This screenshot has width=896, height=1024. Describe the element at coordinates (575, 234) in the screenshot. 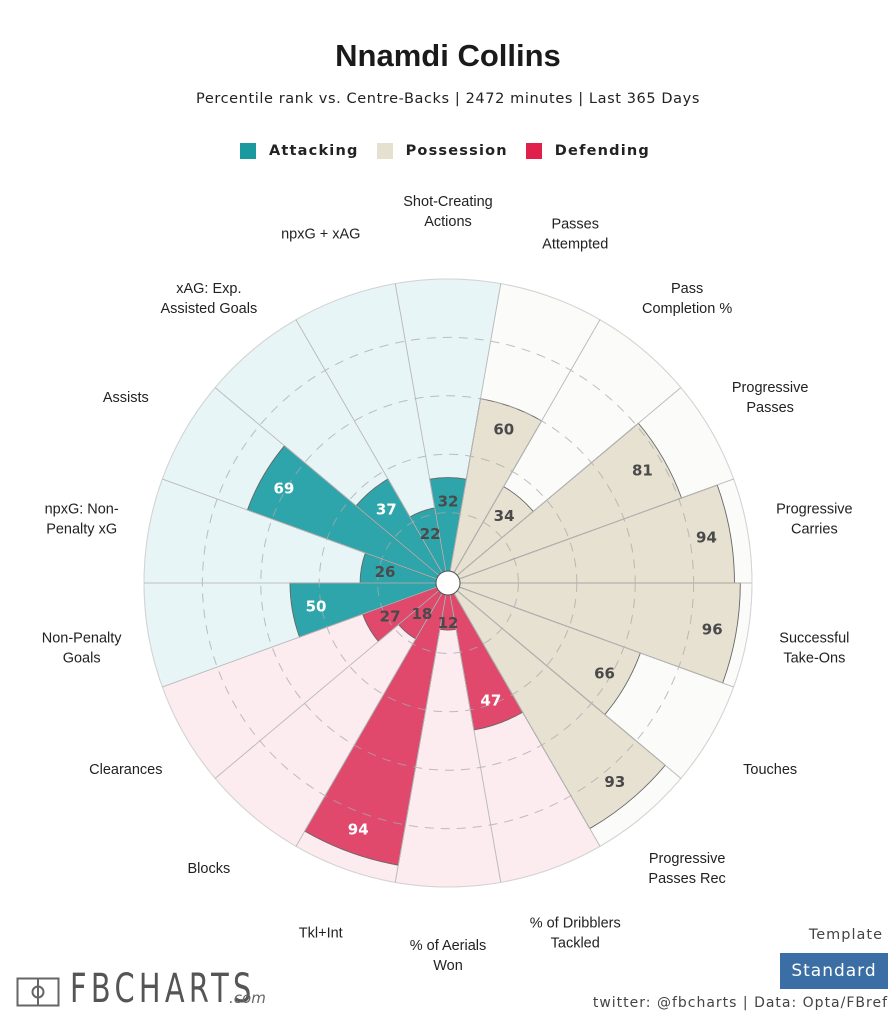

I see `category-label-passes-attempted: Passes Attempted` at that location.